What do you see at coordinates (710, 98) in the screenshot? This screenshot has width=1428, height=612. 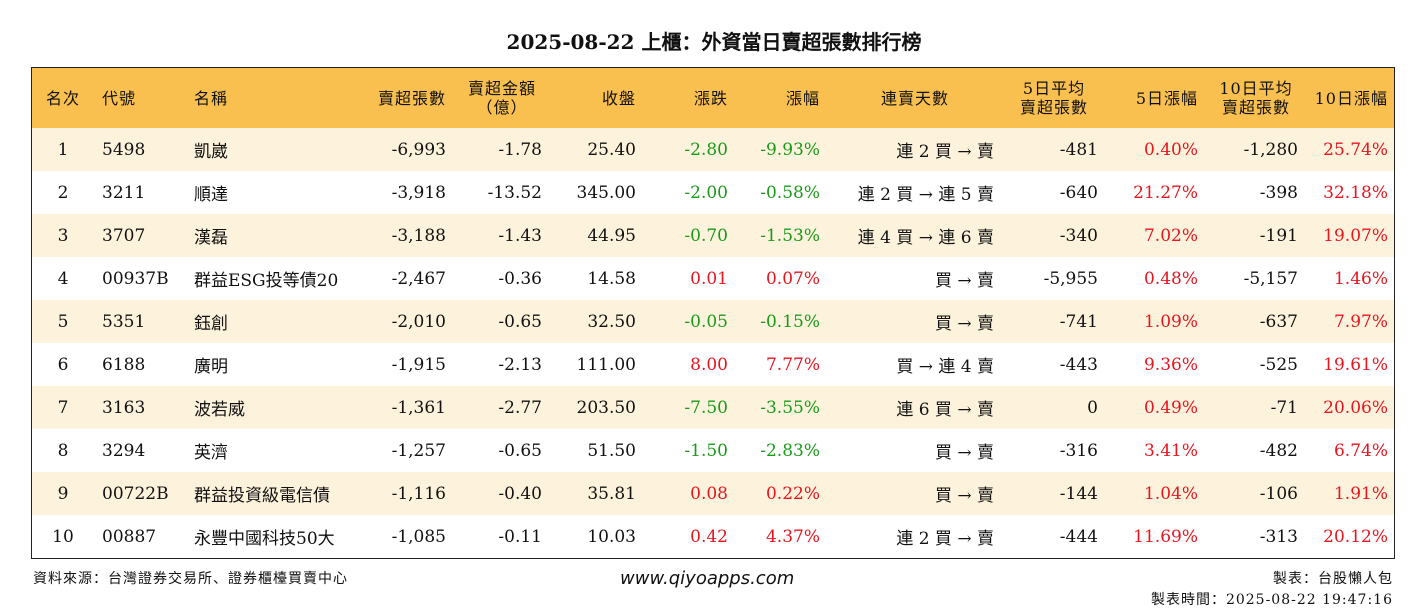 I see `col-change: 漲跌` at bounding box center [710, 98].